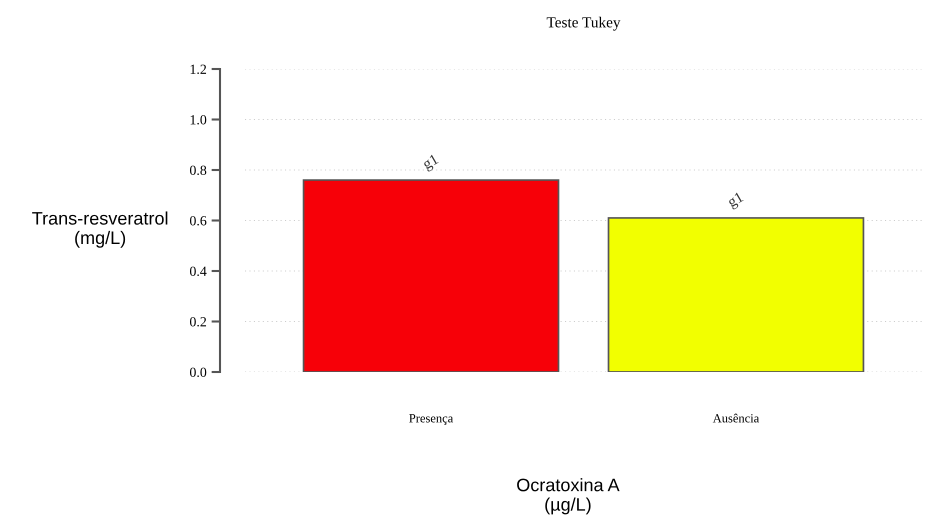  I want to click on chart-title: Teste Tukey, so click(583, 23).